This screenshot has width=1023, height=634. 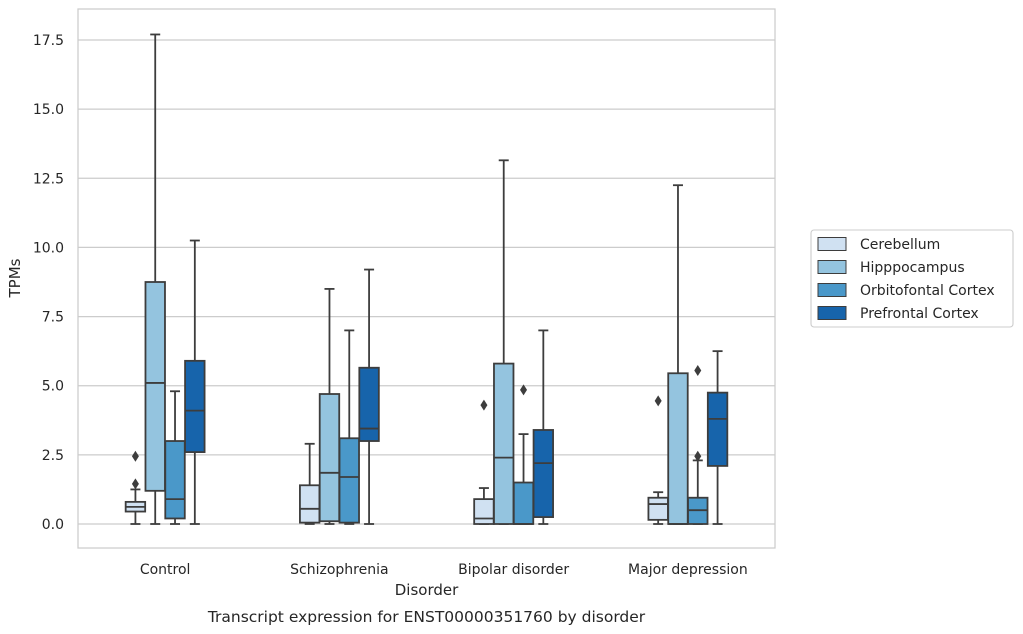 What do you see at coordinates (53, 525) in the screenshot?
I see `y-tick-label-0: 0.0` at bounding box center [53, 525].